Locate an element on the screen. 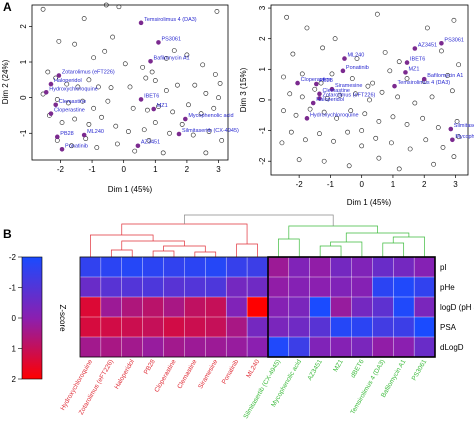 Image resolution: width=474 pixels, height=434 pixels. point-label: Bafilomycin A1 is located at coordinates (172, 58).